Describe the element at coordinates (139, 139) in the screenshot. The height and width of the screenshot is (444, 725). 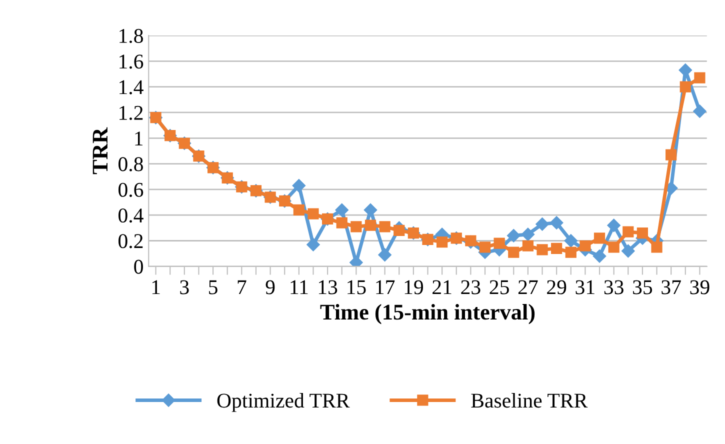
I see `y-tick-label: 1` at that location.